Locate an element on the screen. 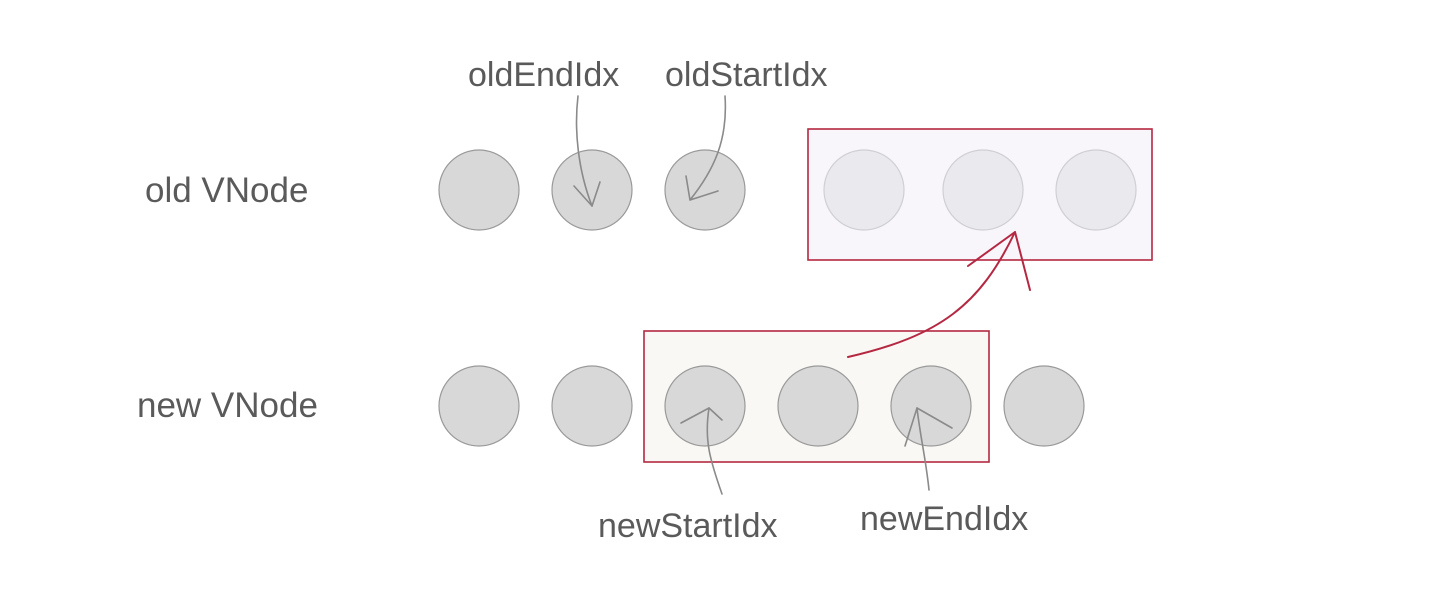 The image size is (1440, 590). new-end-idx-arrow is located at coordinates (928, 449).